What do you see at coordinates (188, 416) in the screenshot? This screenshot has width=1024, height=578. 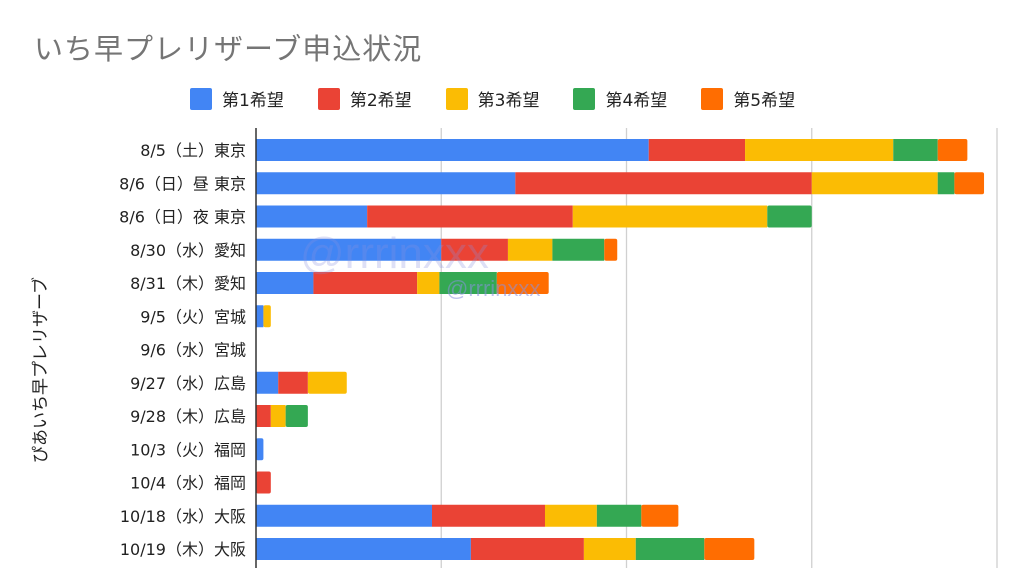 I see `category-label: 9/28（木）広島` at bounding box center [188, 416].